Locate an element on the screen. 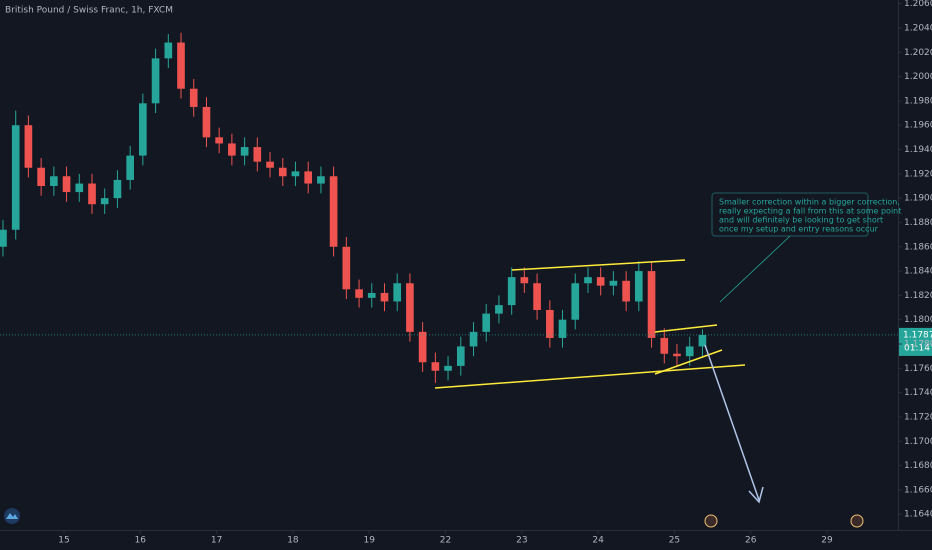 This screenshot has width=932, height=550. y-tick-label: 1.19800 is located at coordinates (918, 101).